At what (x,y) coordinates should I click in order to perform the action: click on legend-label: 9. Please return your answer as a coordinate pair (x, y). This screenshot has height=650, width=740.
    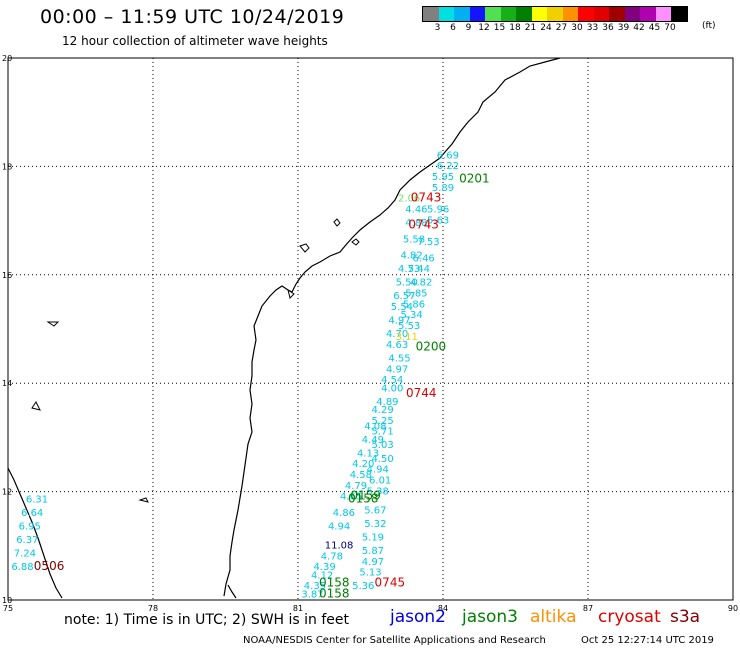
    Looking at the image, I should click on (468, 28).